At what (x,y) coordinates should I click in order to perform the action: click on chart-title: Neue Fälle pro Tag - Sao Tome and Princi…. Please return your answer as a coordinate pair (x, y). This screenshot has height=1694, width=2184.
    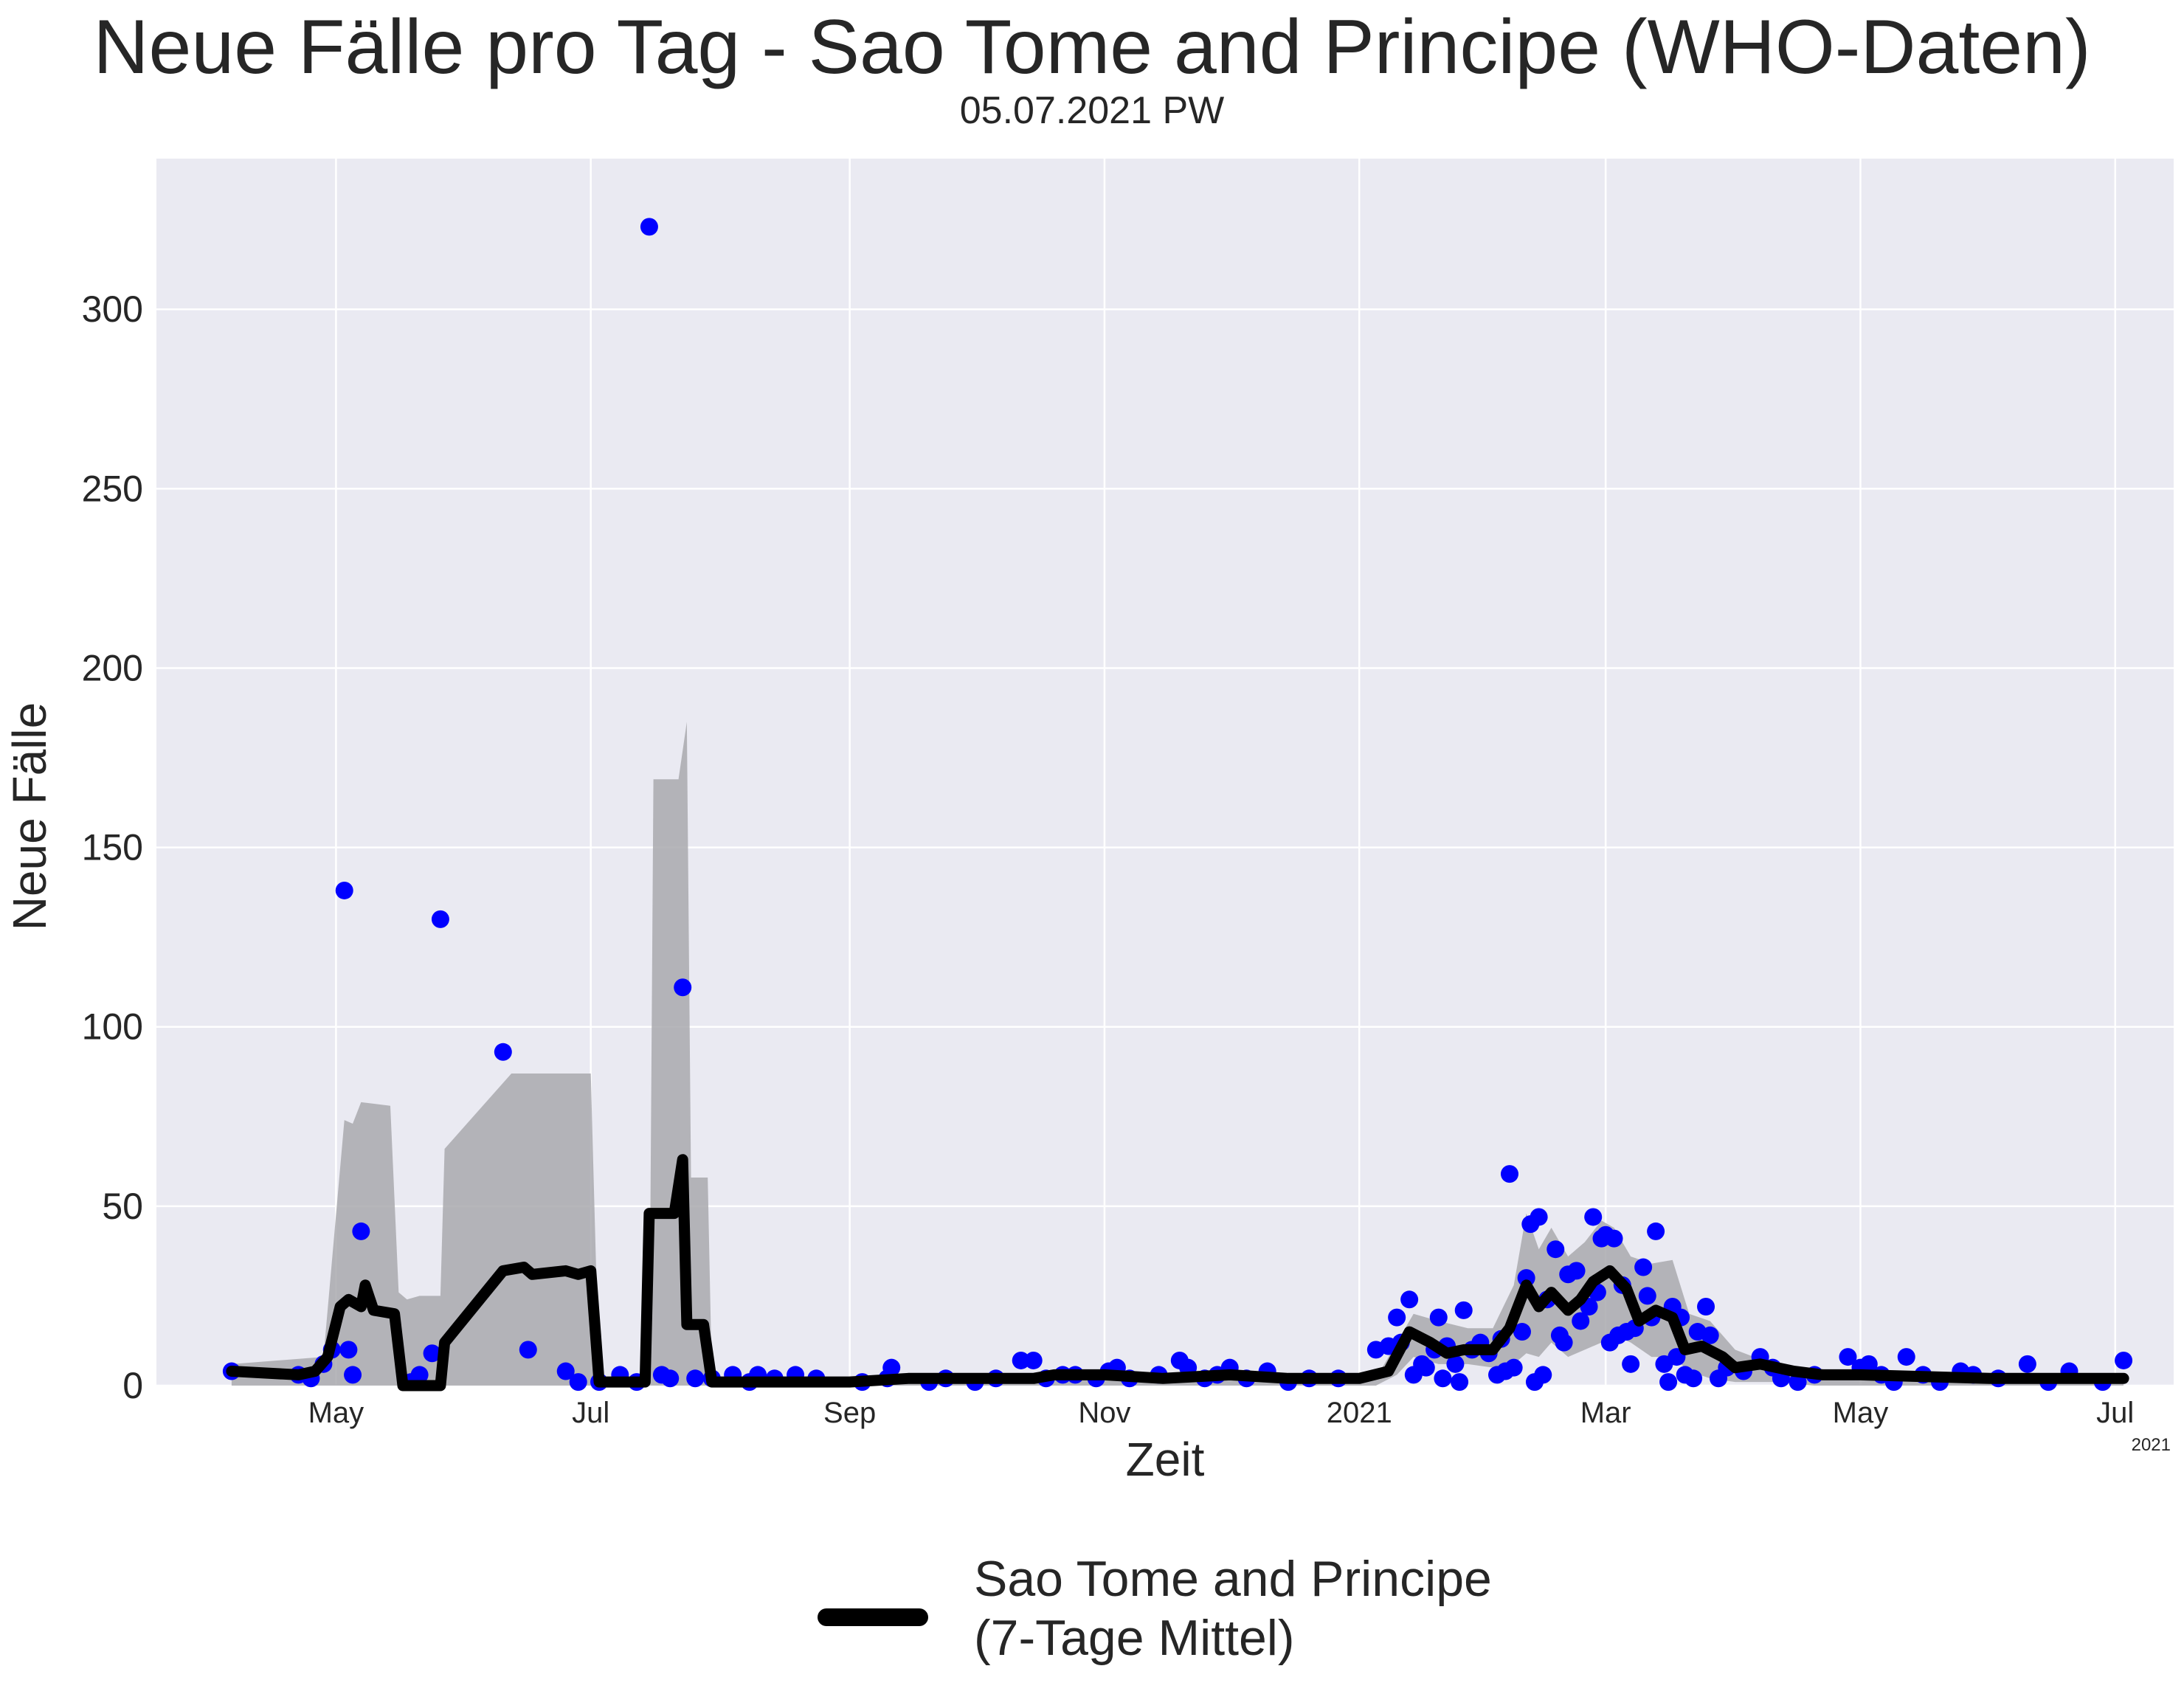
    Looking at the image, I should click on (1092, 47).